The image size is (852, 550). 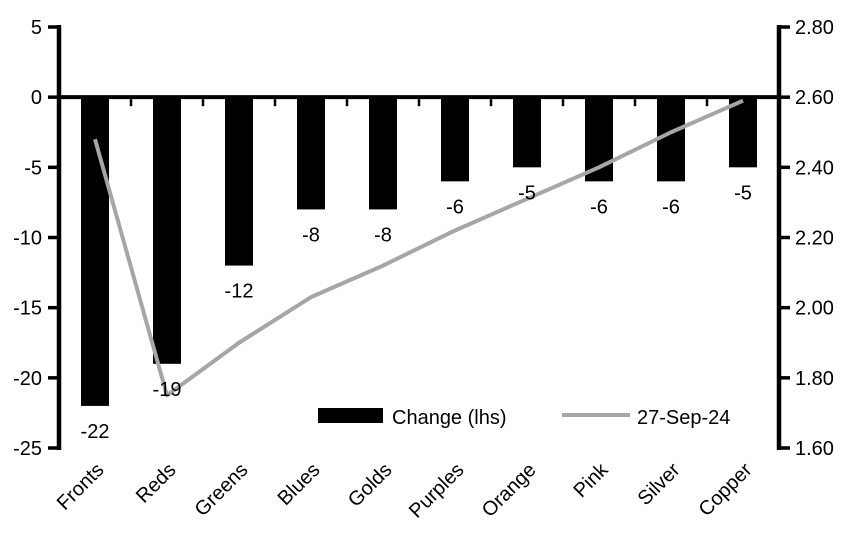 I want to click on category-label-fronts: Fronts, so click(x=81, y=487).